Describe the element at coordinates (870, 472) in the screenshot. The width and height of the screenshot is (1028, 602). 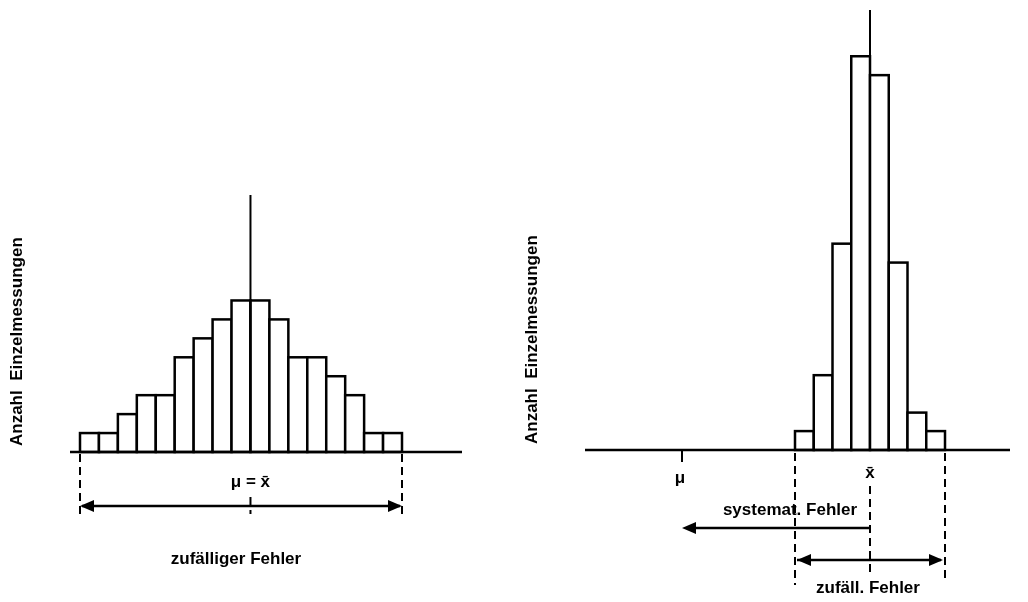
I see `text: x̄` at that location.